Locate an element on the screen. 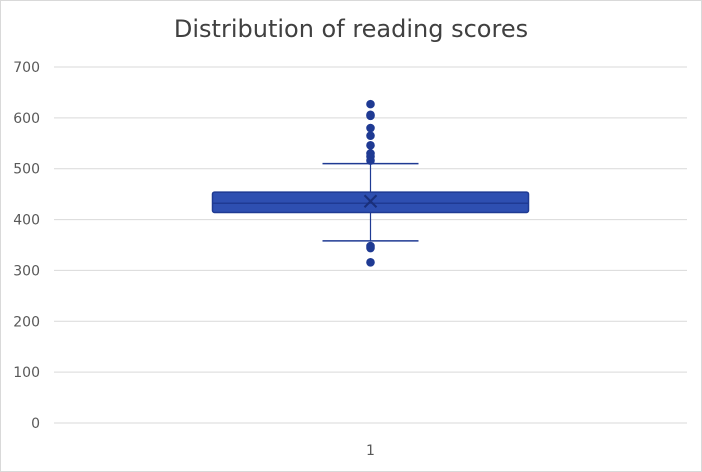  x-tick-label: 1 is located at coordinates (370, 451).